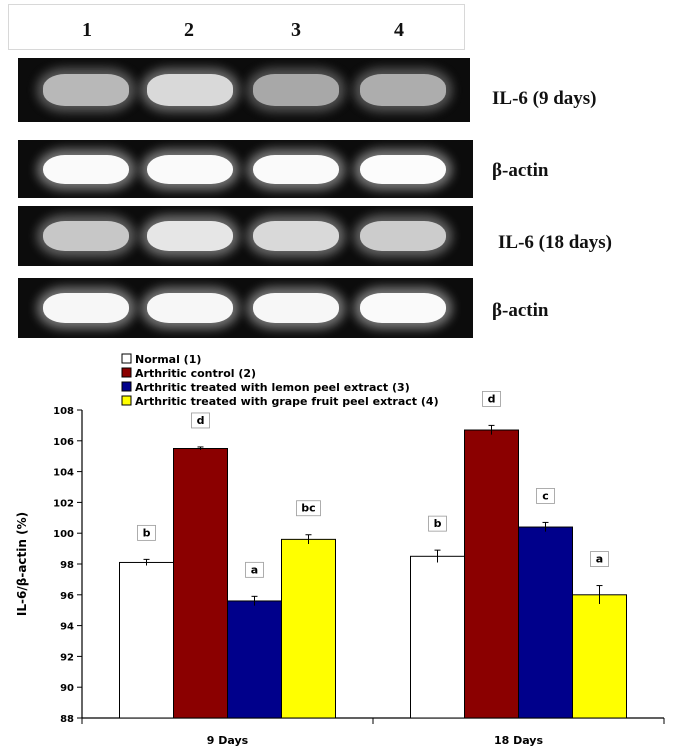 The image size is (678, 756). What do you see at coordinates (63, 411) in the screenshot?
I see `y-tick-label: 108` at bounding box center [63, 411].